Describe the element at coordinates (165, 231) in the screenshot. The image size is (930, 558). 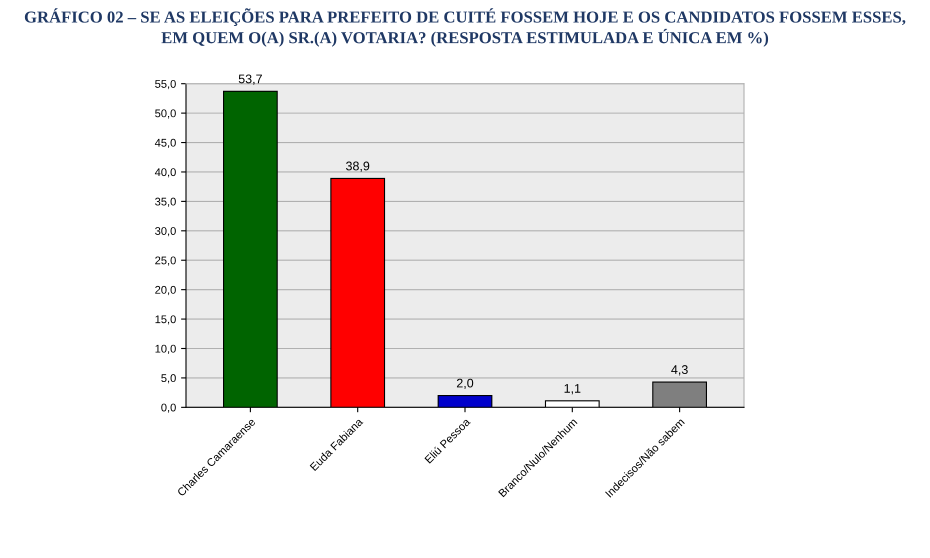
I see `y-tick-label: 30,0` at that location.